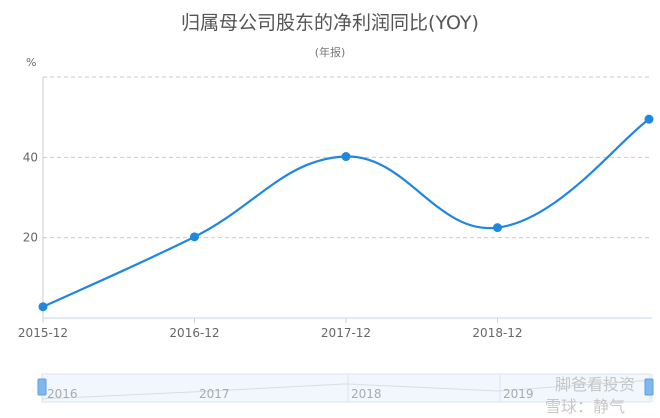 The height and width of the screenshot is (418, 660). I want to click on chart-subtitle: (年报), so click(330, 52).